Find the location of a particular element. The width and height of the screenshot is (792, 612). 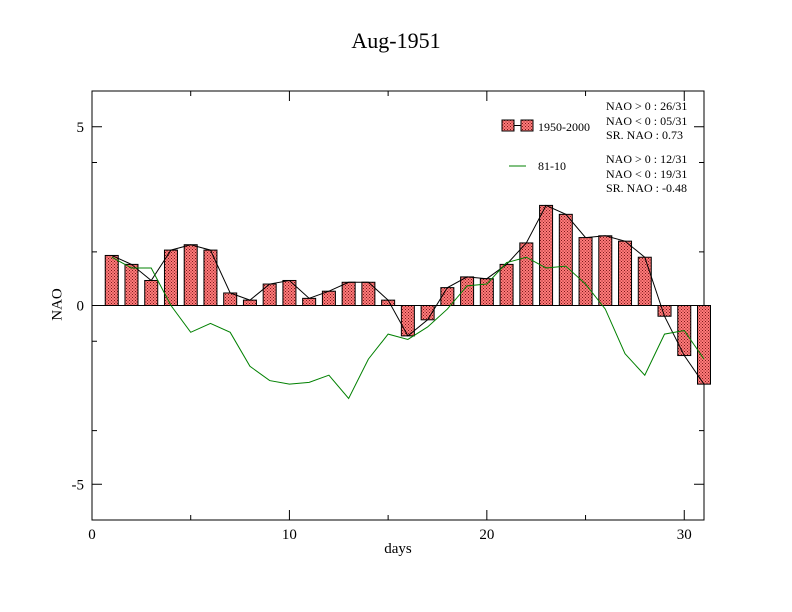

x-axis-label: days is located at coordinates (398, 549).